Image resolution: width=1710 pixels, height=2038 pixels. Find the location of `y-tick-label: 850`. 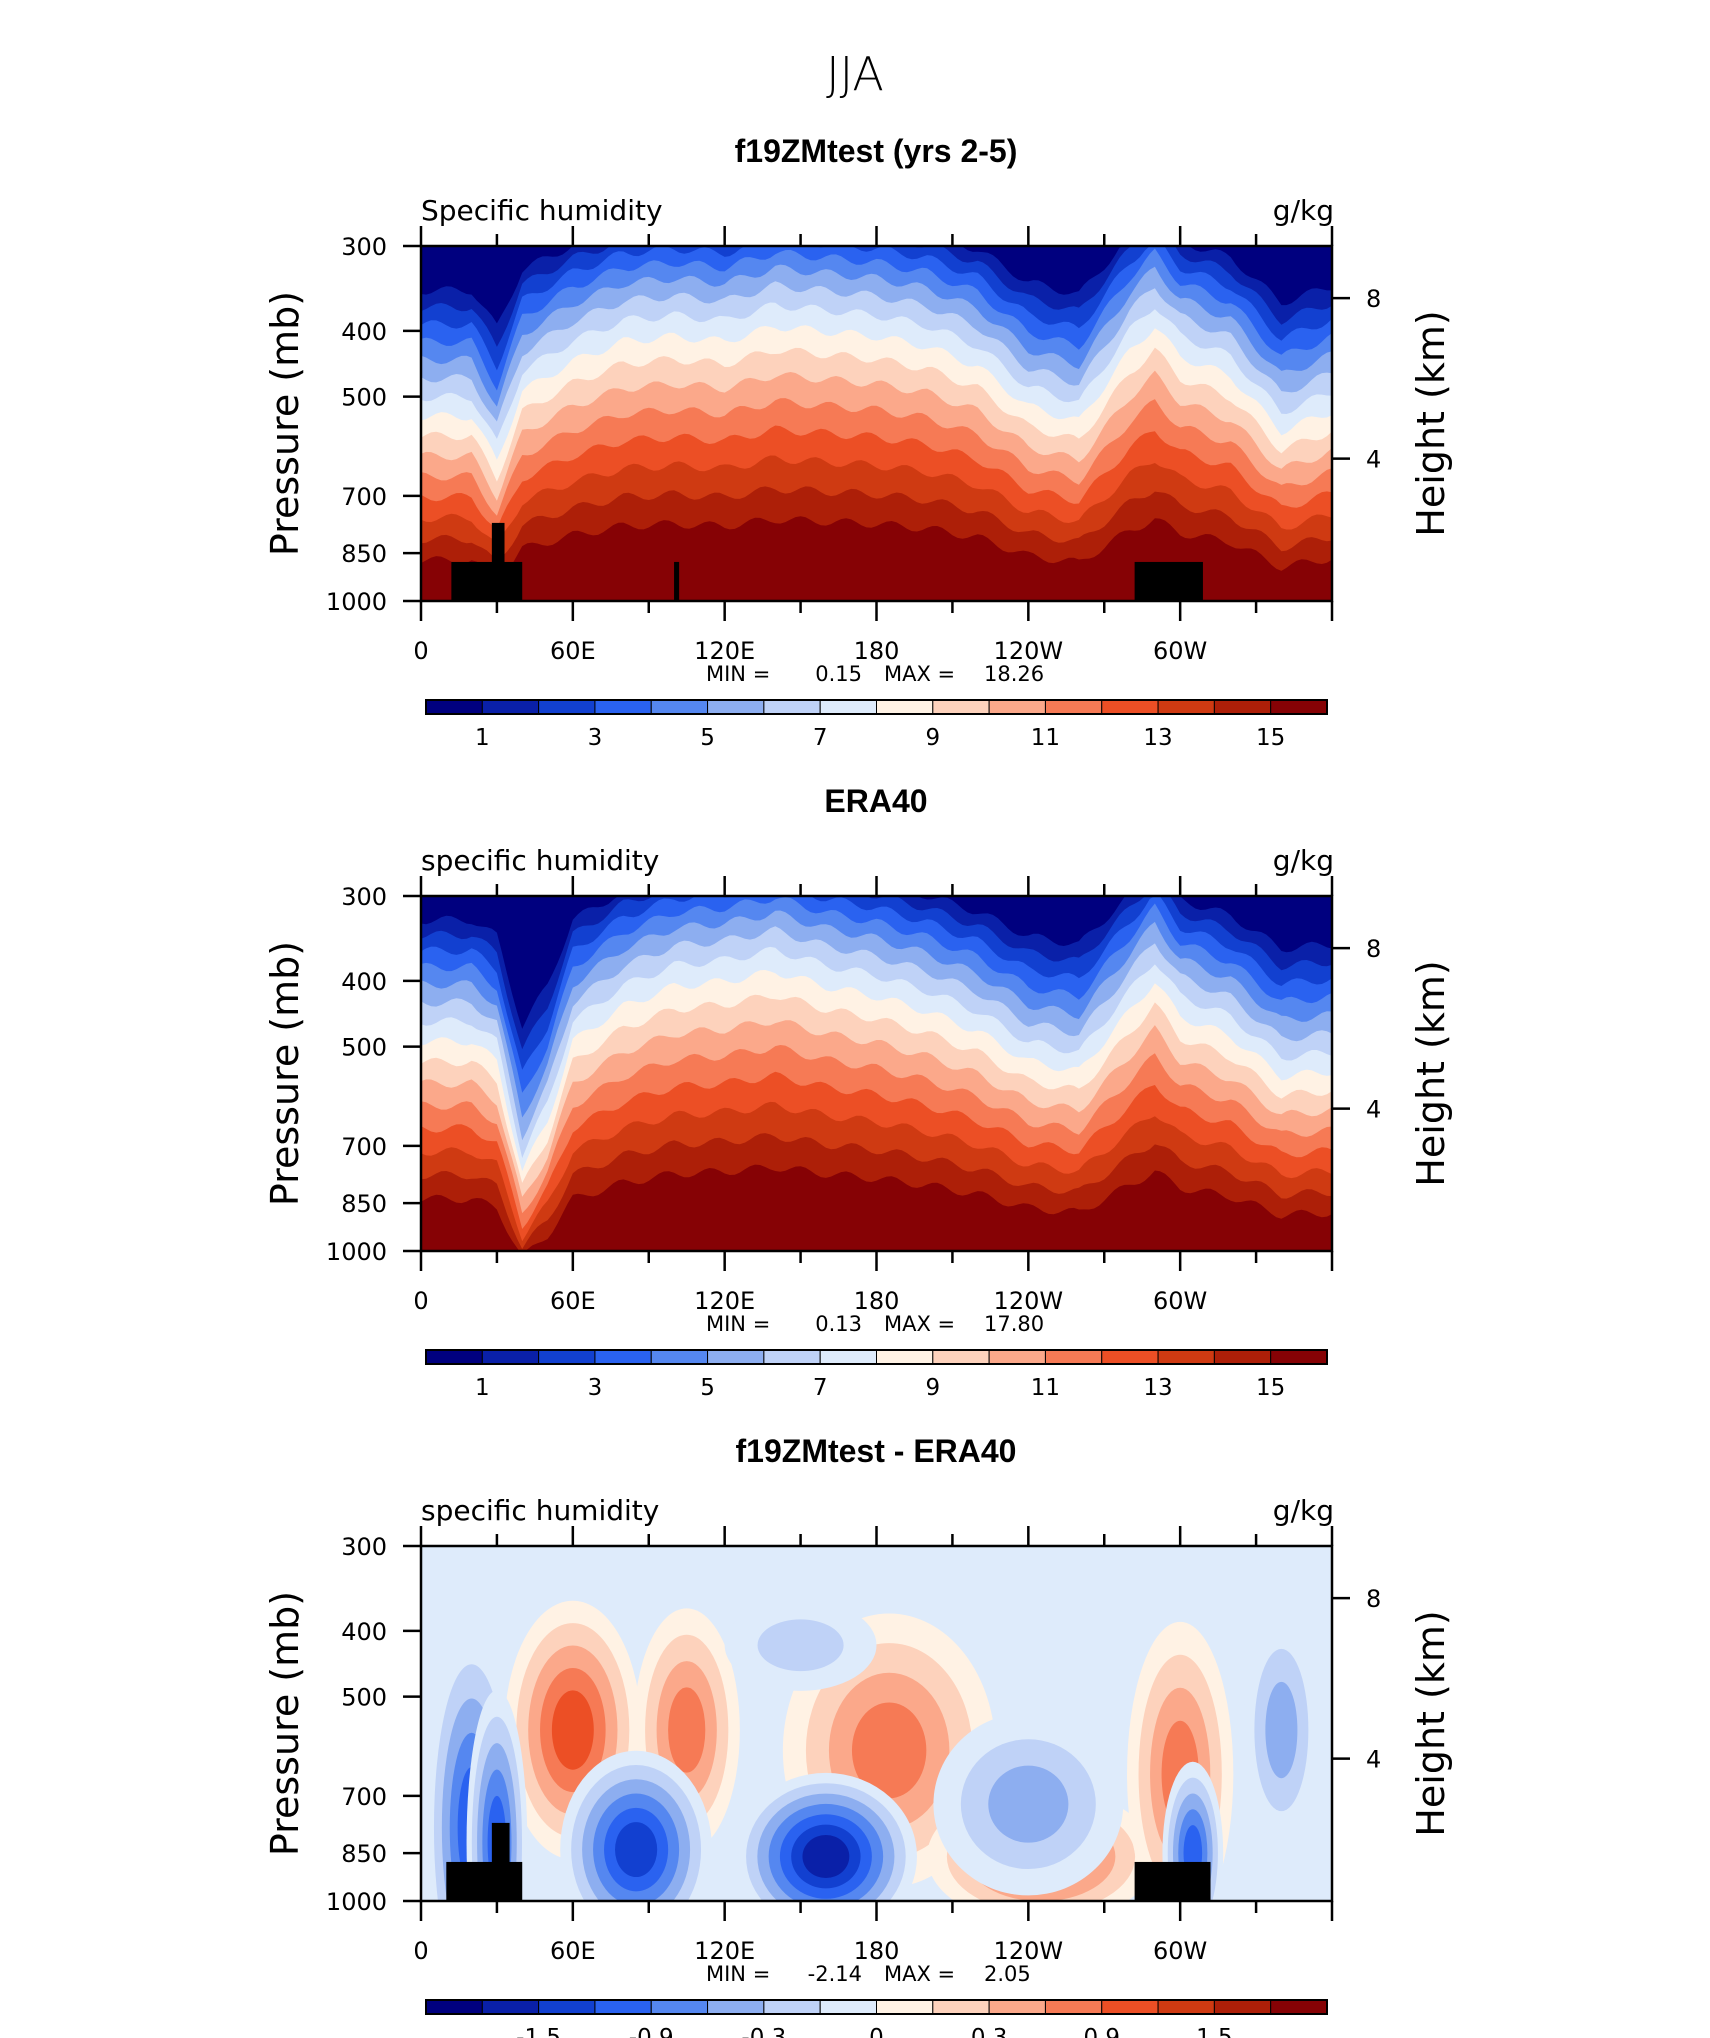

y-tick-label: 850 is located at coordinates (364, 1204).